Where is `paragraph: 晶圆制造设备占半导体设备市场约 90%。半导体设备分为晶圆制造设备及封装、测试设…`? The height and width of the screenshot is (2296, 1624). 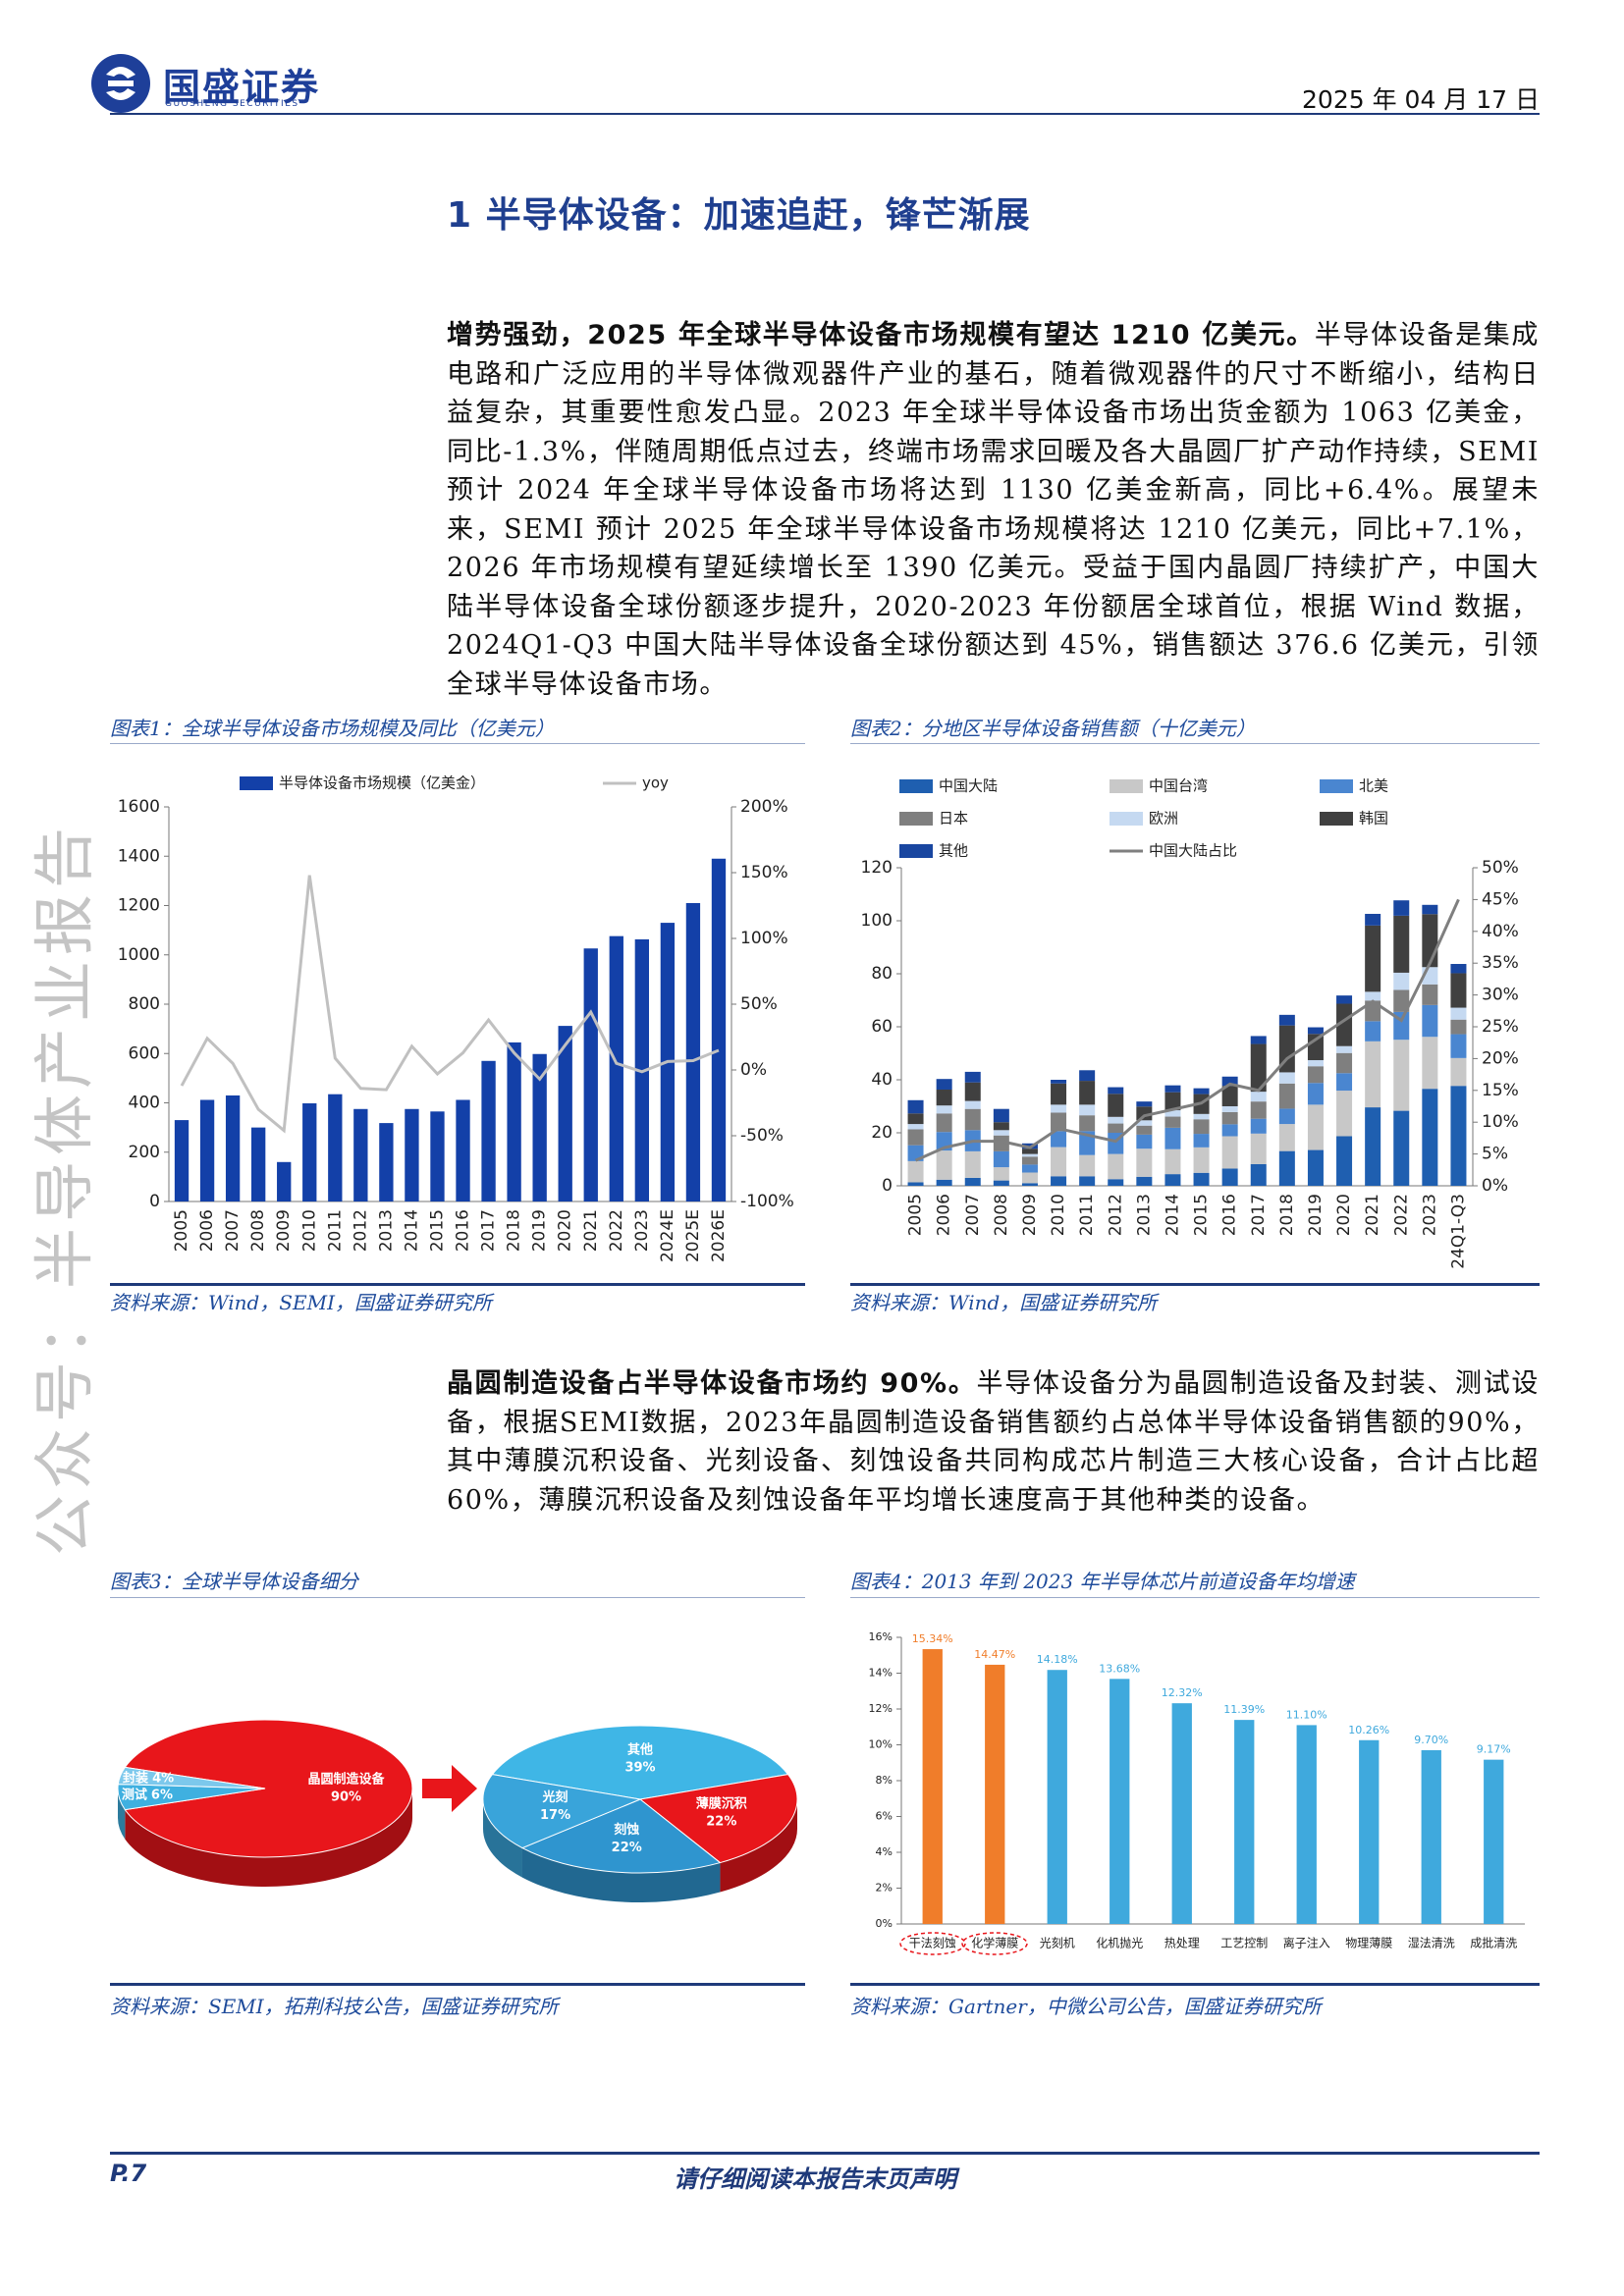 paragraph: 晶圆制造设备占半导体设备市场约 90%。半导体设备分为晶圆制造设备及封装、测试设… is located at coordinates (993, 1442).